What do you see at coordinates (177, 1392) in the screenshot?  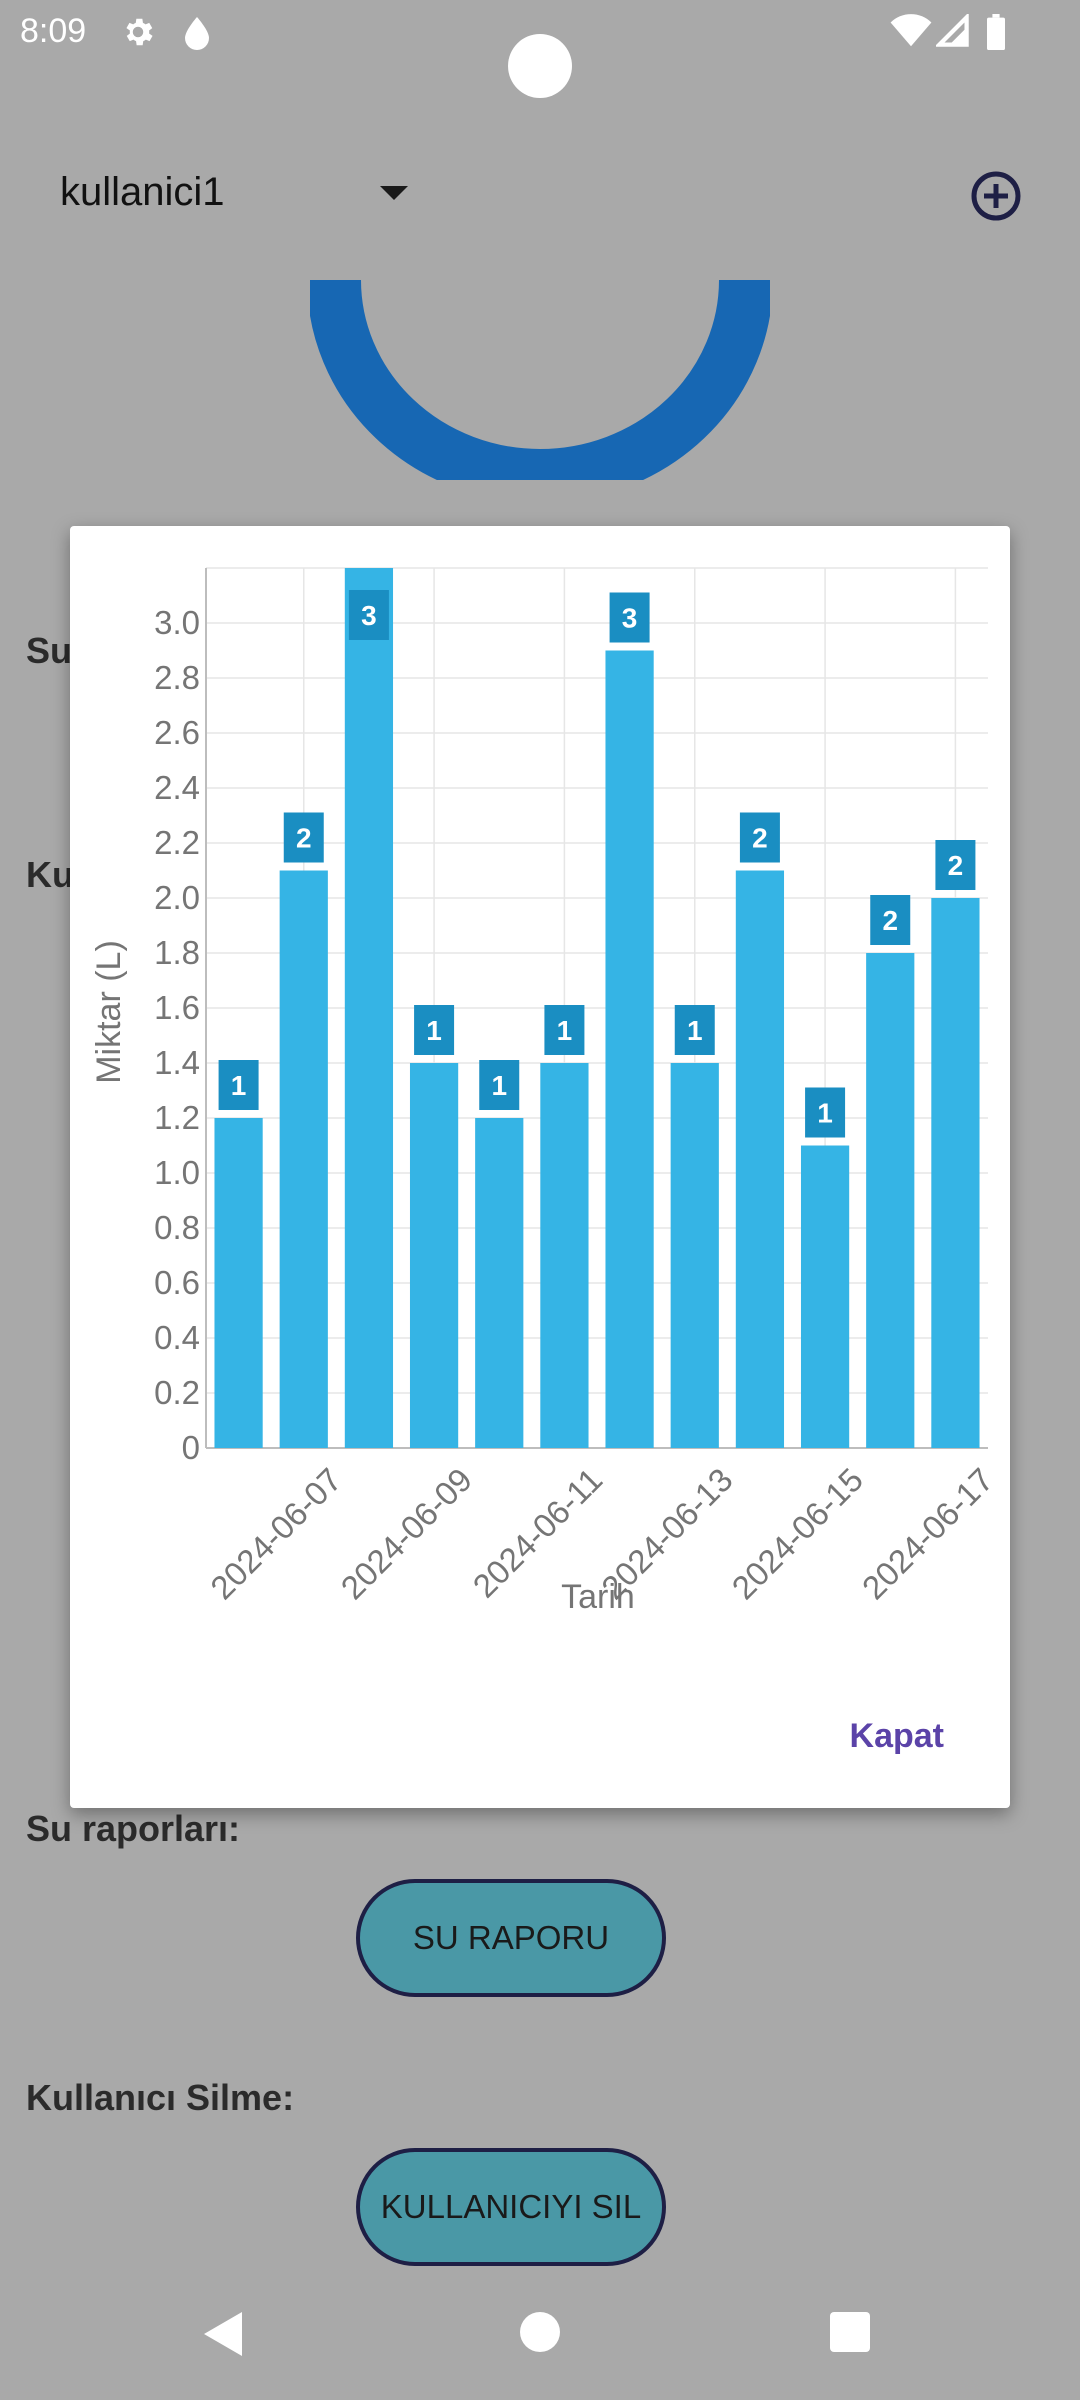 I see `y-tick-label: 0.2` at bounding box center [177, 1392].